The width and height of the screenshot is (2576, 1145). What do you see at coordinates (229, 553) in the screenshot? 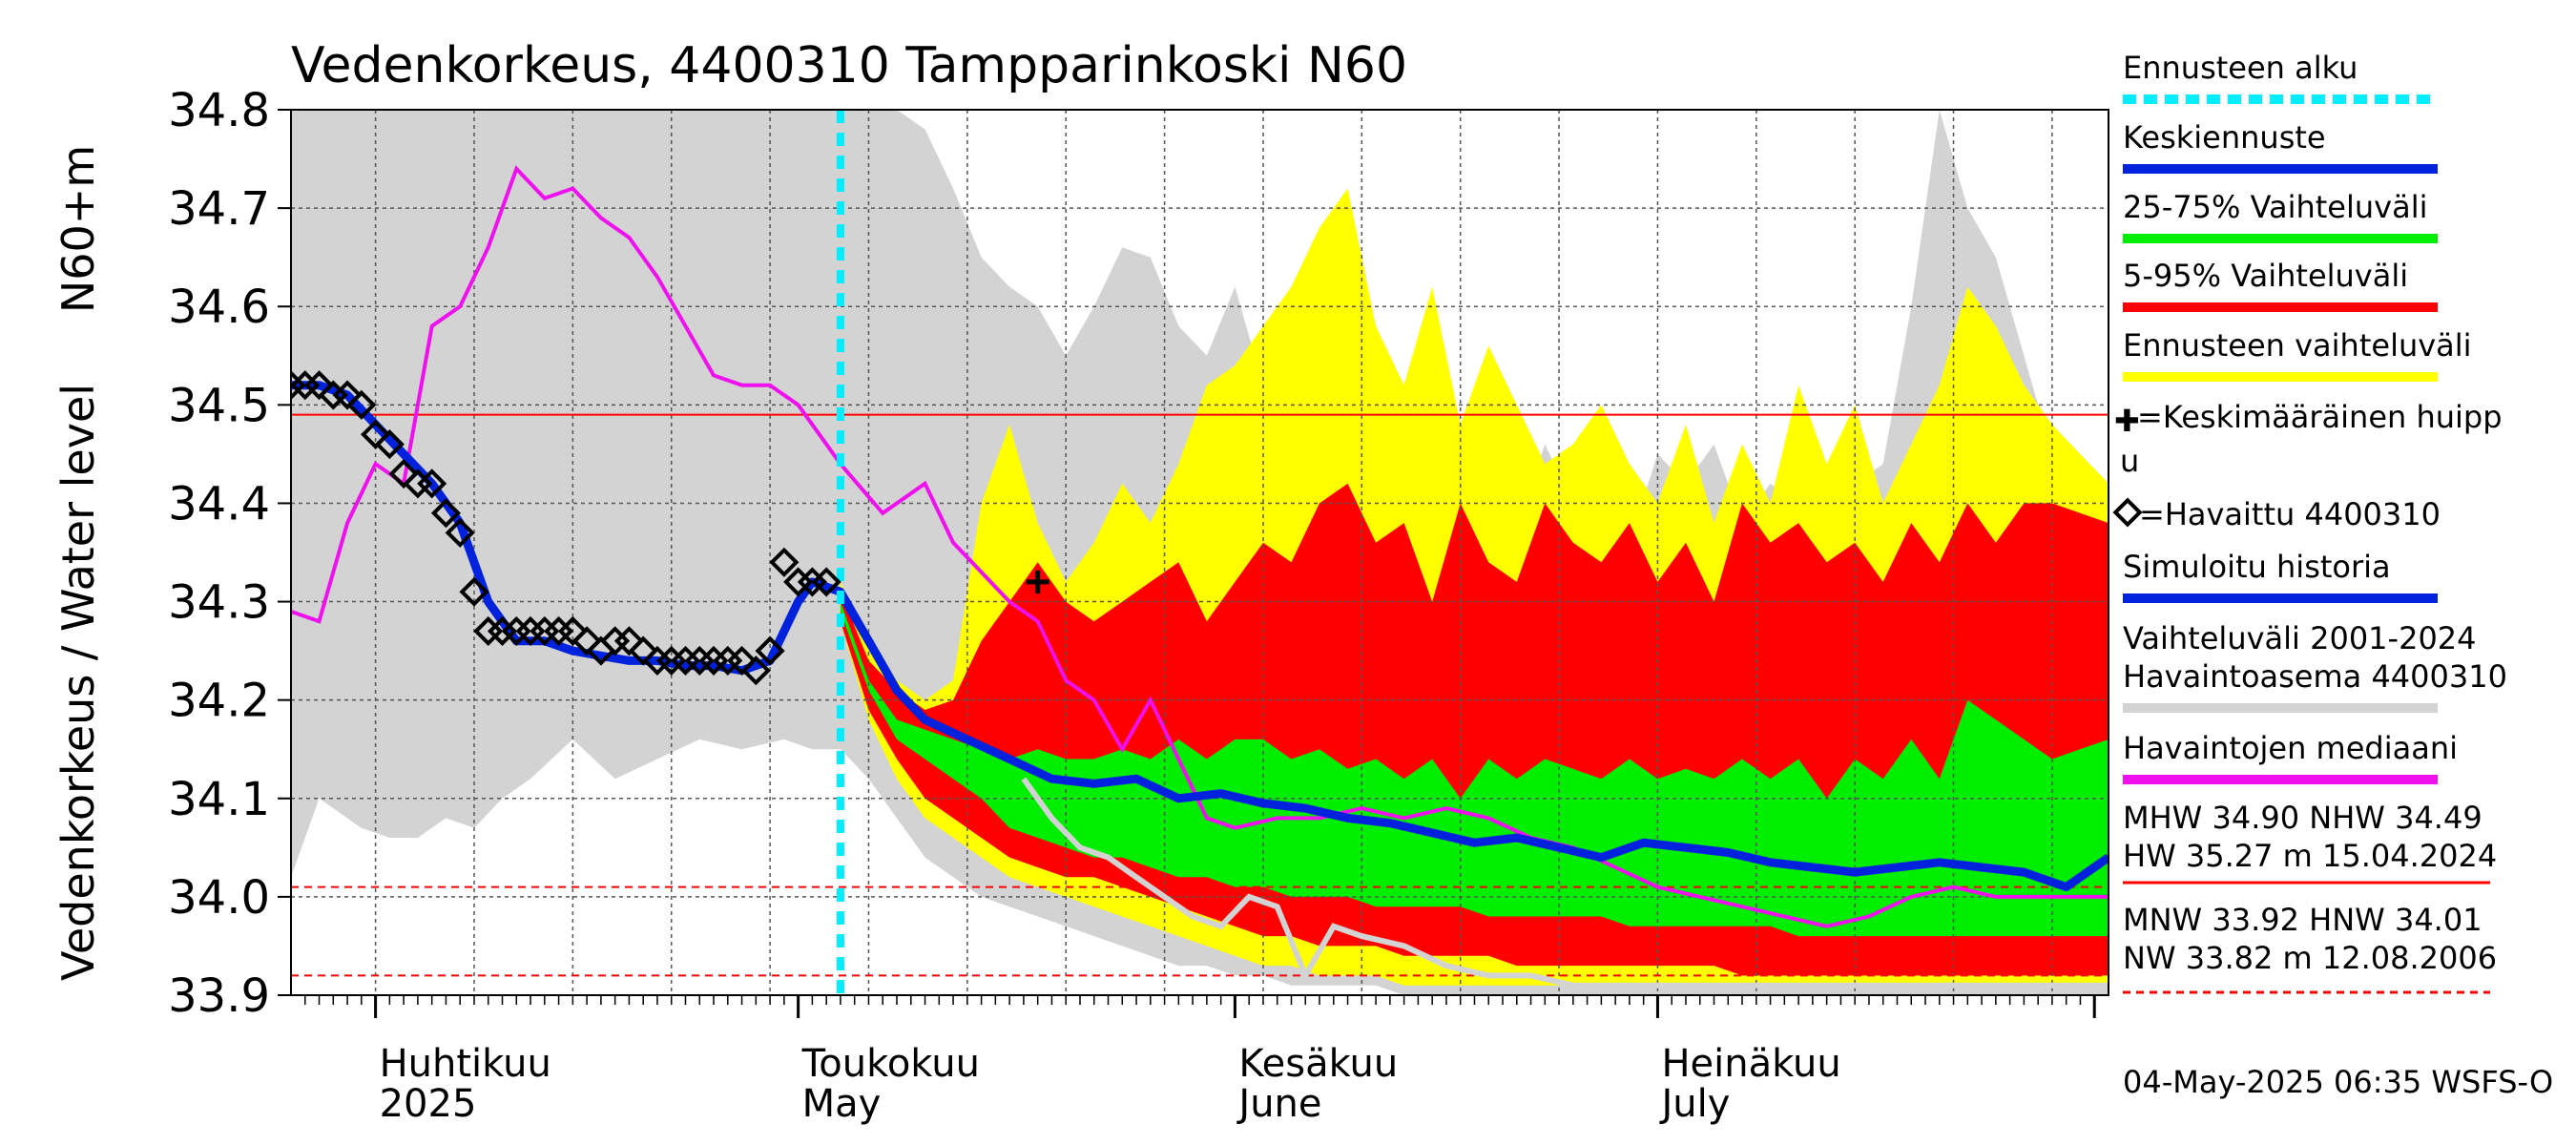
I see `y-axis-ticks: 34.8 34.7 34.6 34.5 34.4 34.3 34.2 34.1 34.0 33.9` at bounding box center [229, 553].